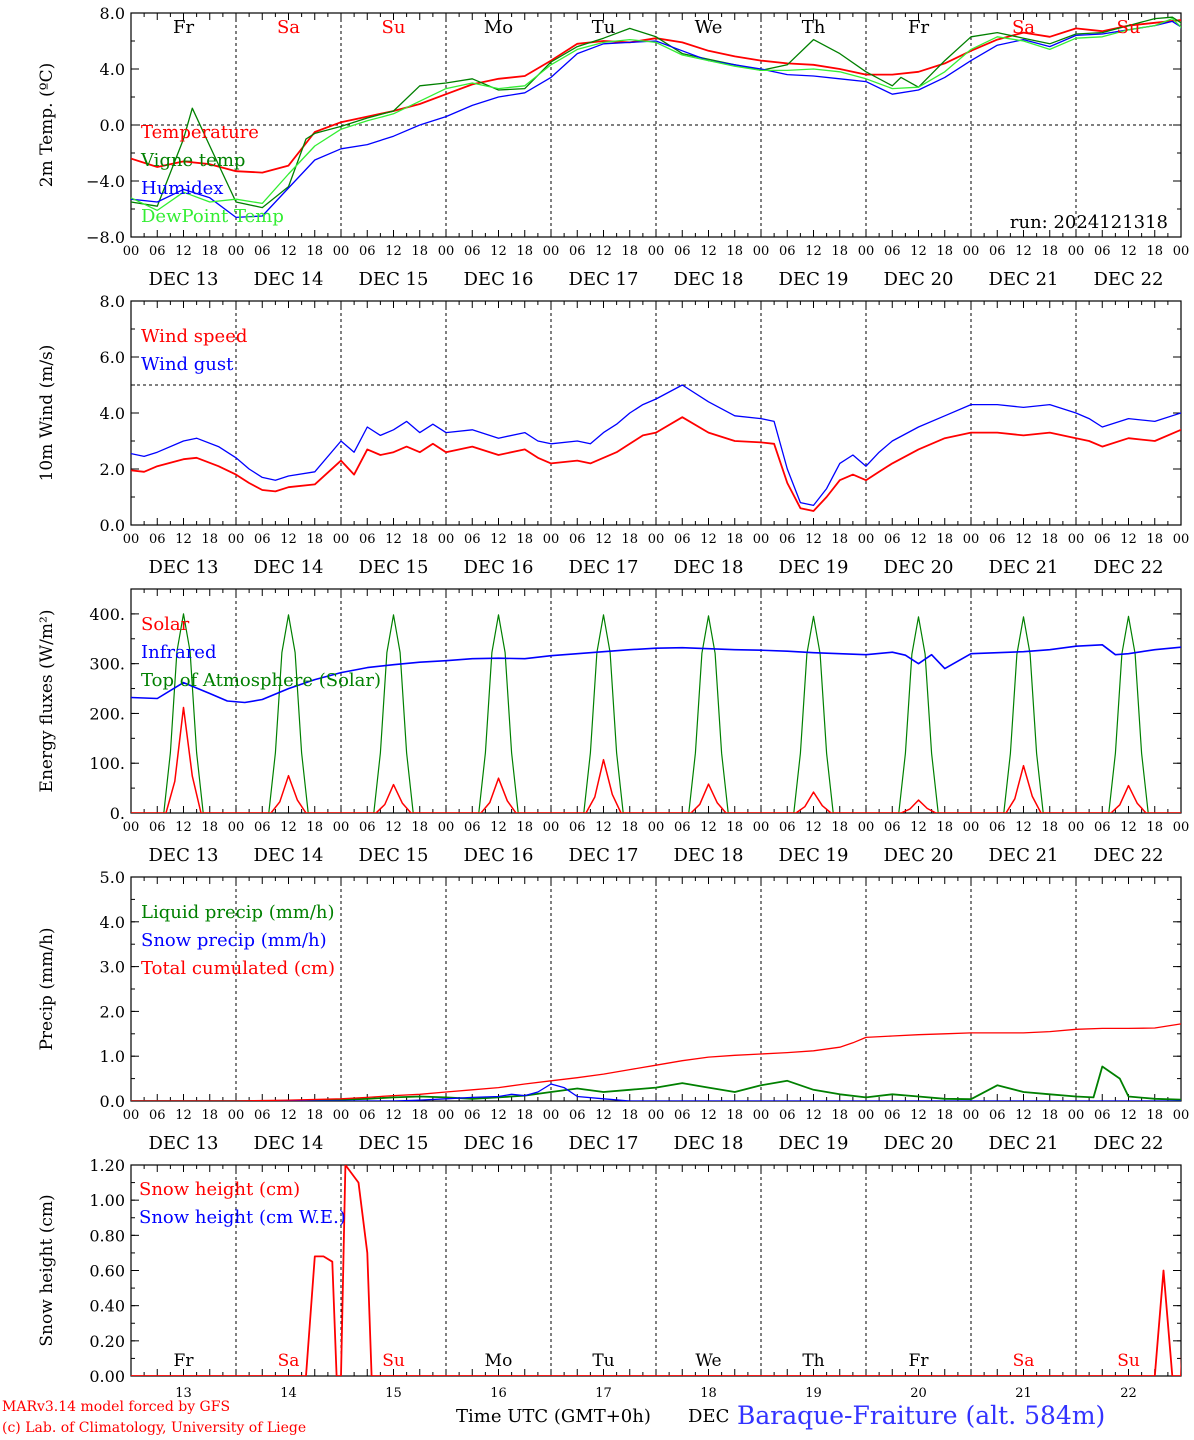  Describe the element at coordinates (261, 680) in the screenshot. I see `legend-entry: Top of Atmosphere (Solar)` at that location.